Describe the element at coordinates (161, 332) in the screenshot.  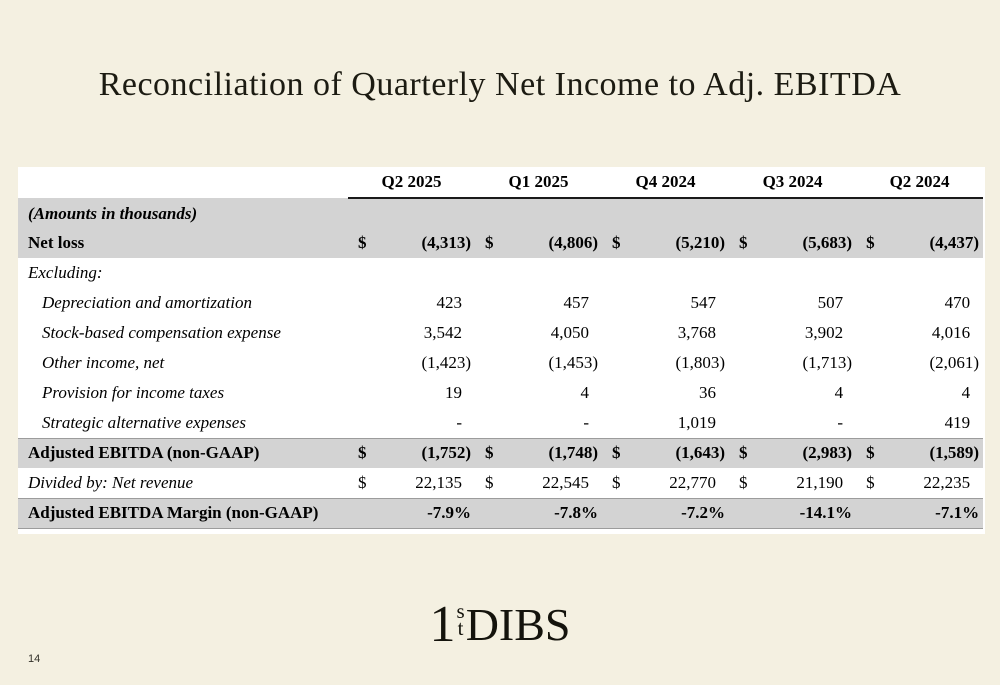
I see `row-label: Stock-based compensation expense` at that location.